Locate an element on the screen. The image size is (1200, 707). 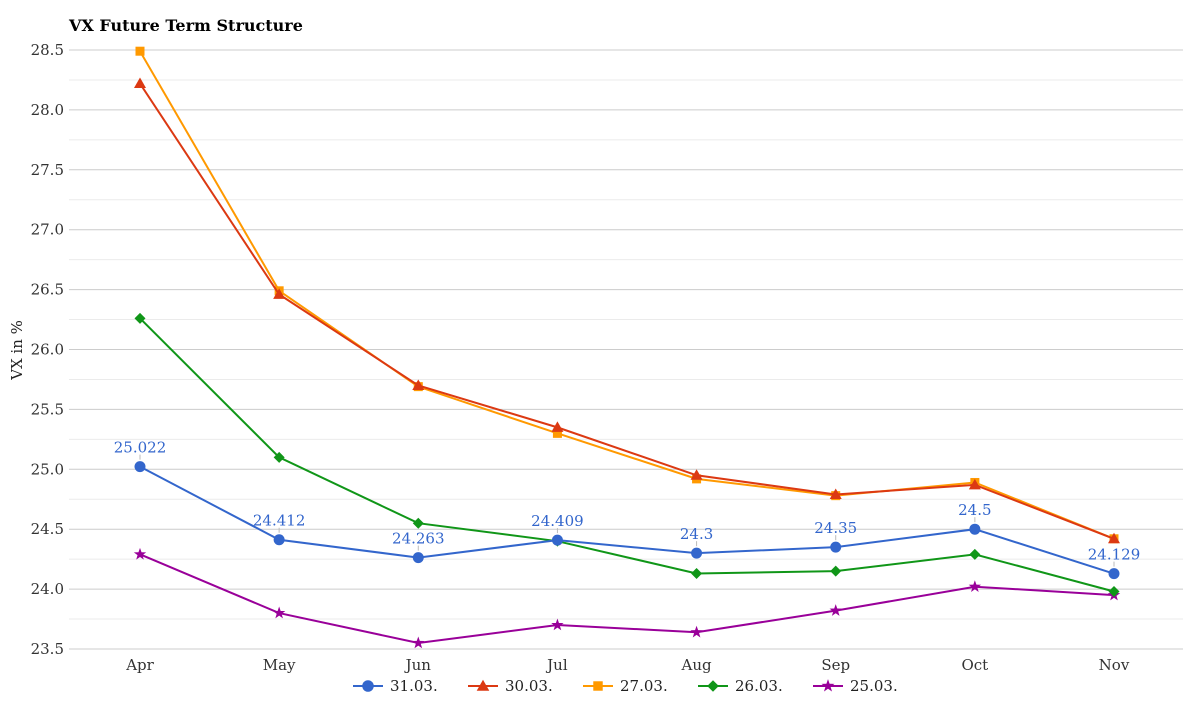
legend-item: 25.03. is located at coordinates (855, 686).